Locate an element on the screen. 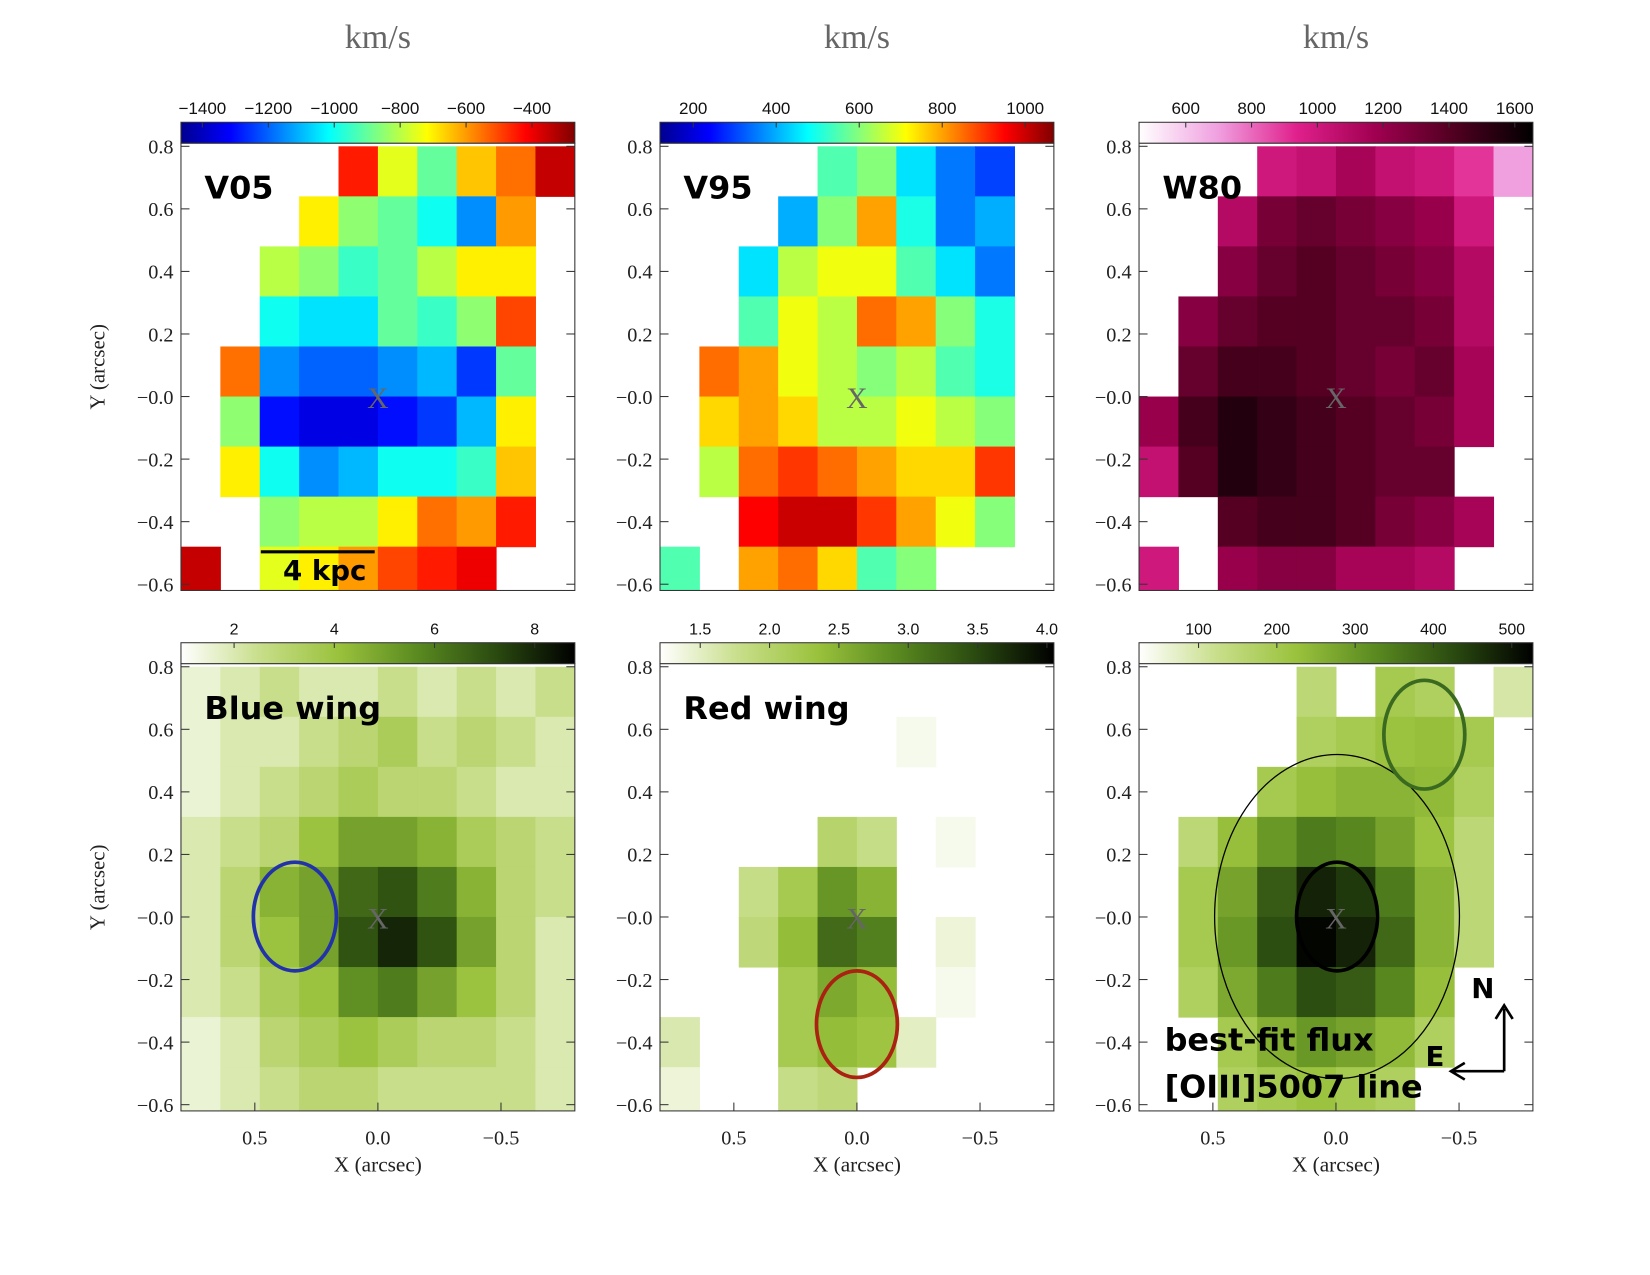 The height and width of the screenshot is (1275, 1650). colorbar-unit: km/s is located at coordinates (857, 37).